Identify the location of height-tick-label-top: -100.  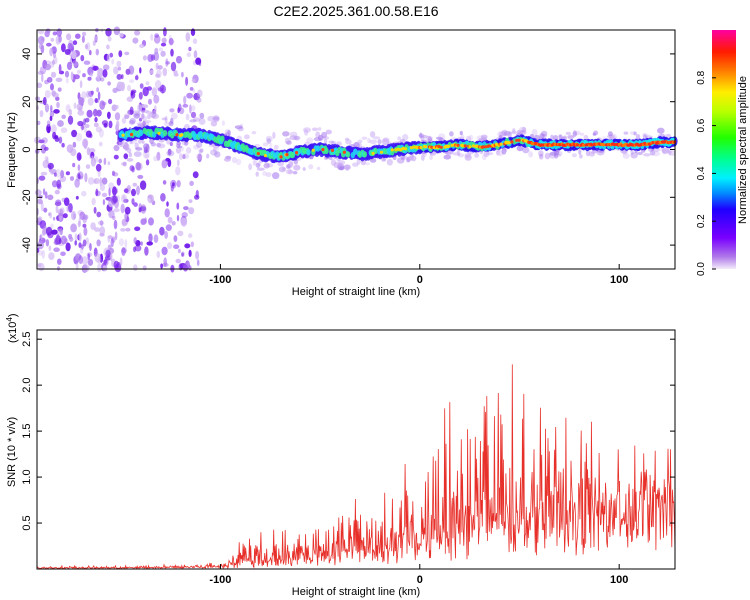
(220, 280).